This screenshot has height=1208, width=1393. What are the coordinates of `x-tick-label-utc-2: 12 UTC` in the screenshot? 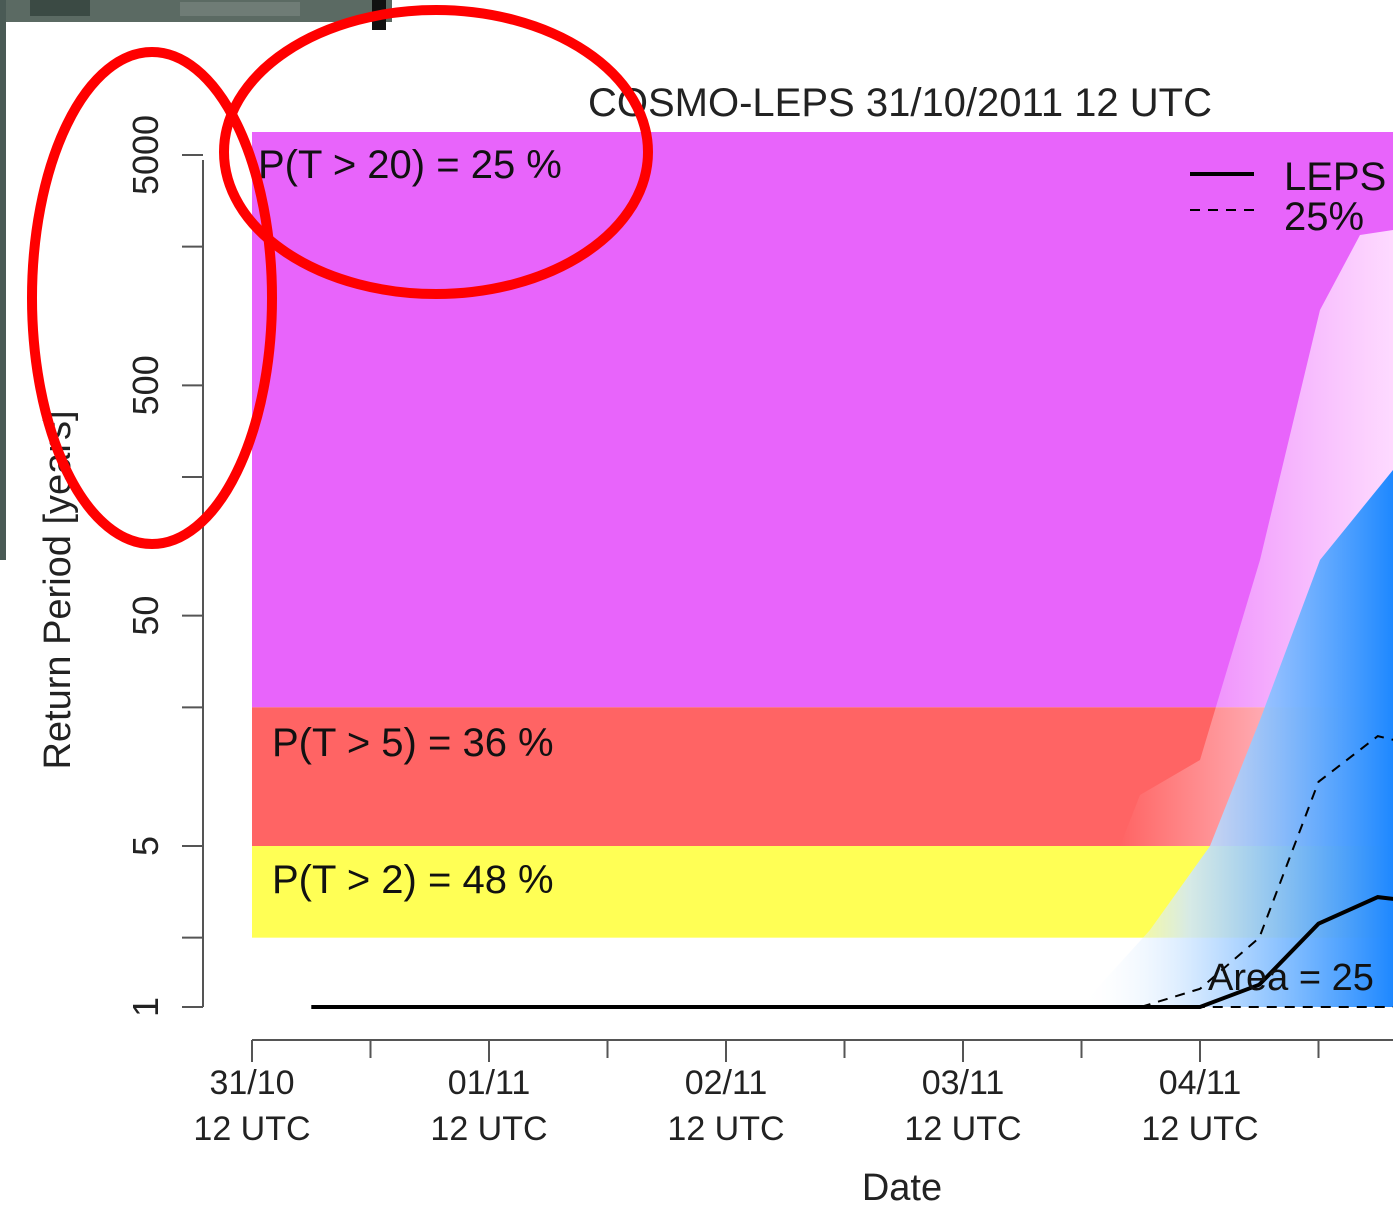 It's located at (725, 1129).